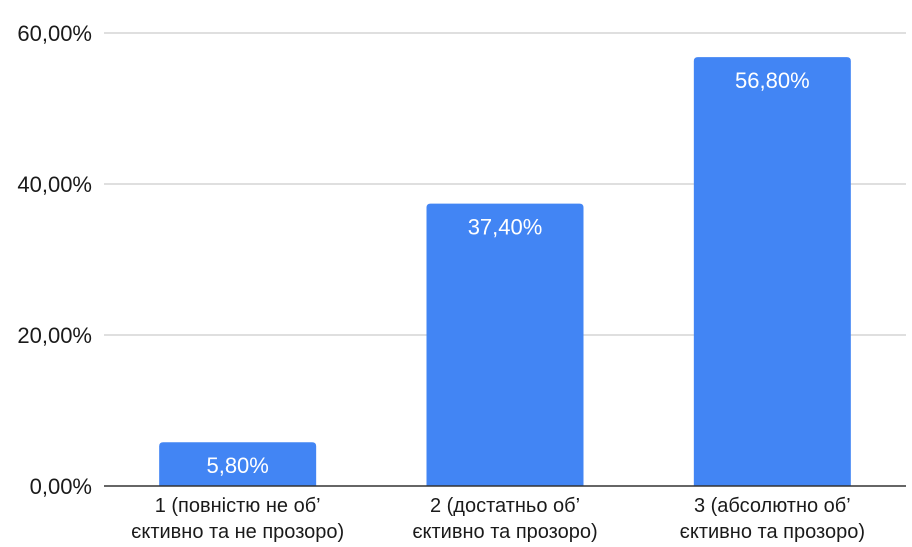 Image resolution: width=912 pixels, height=547 pixels. What do you see at coordinates (54, 33) in the screenshot?
I see `y-tick-label: 60,00%` at bounding box center [54, 33].